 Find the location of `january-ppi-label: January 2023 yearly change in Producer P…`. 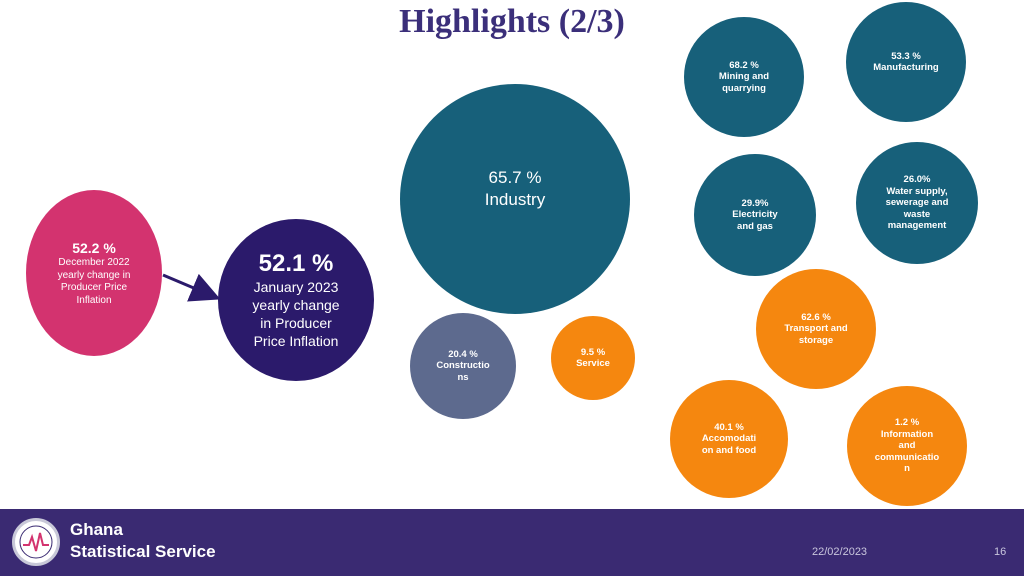

january-ppi-label: January 2023 yearly change in Producer P… is located at coordinates (296, 314).